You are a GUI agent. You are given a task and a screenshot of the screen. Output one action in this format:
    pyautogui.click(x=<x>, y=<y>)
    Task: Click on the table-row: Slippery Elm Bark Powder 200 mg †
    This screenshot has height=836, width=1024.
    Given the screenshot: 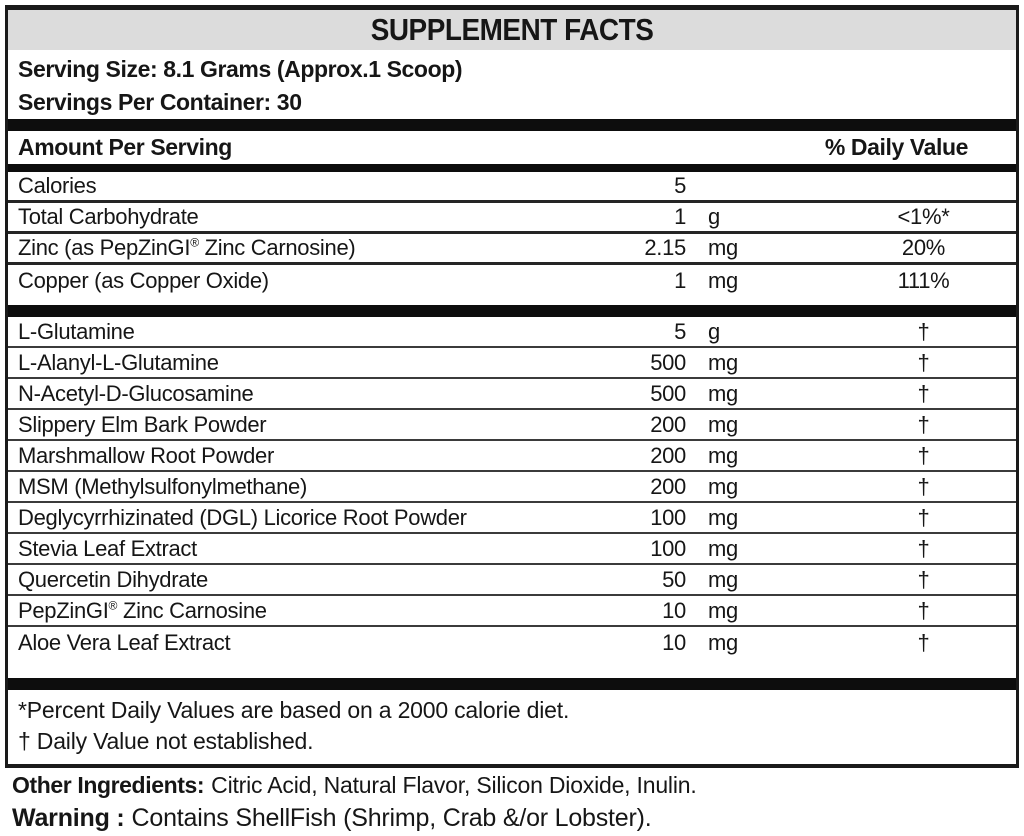 What is the action you would take?
    pyautogui.click(x=512, y=425)
    